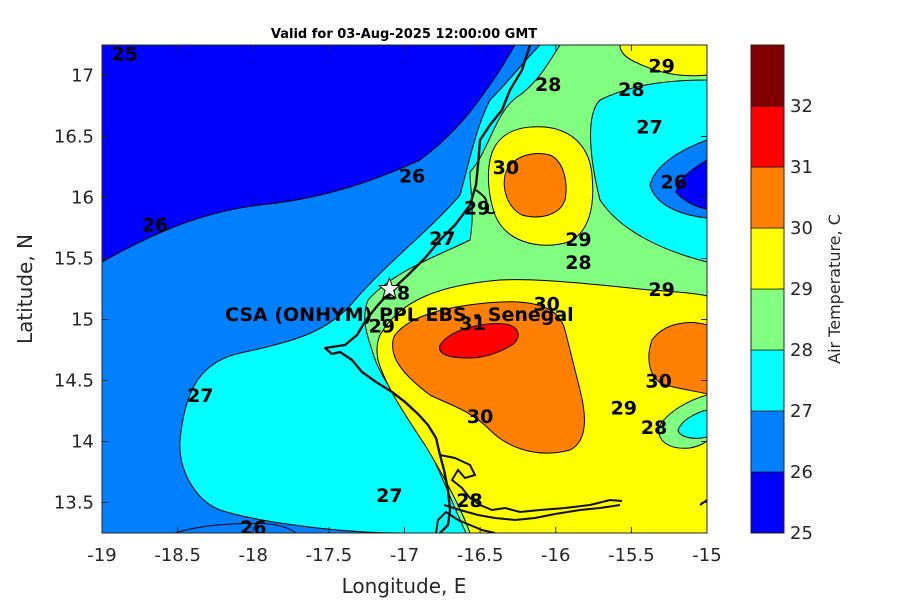  Describe the element at coordinates (465, 521) in the screenshot. I see `casamance-coast` at that location.